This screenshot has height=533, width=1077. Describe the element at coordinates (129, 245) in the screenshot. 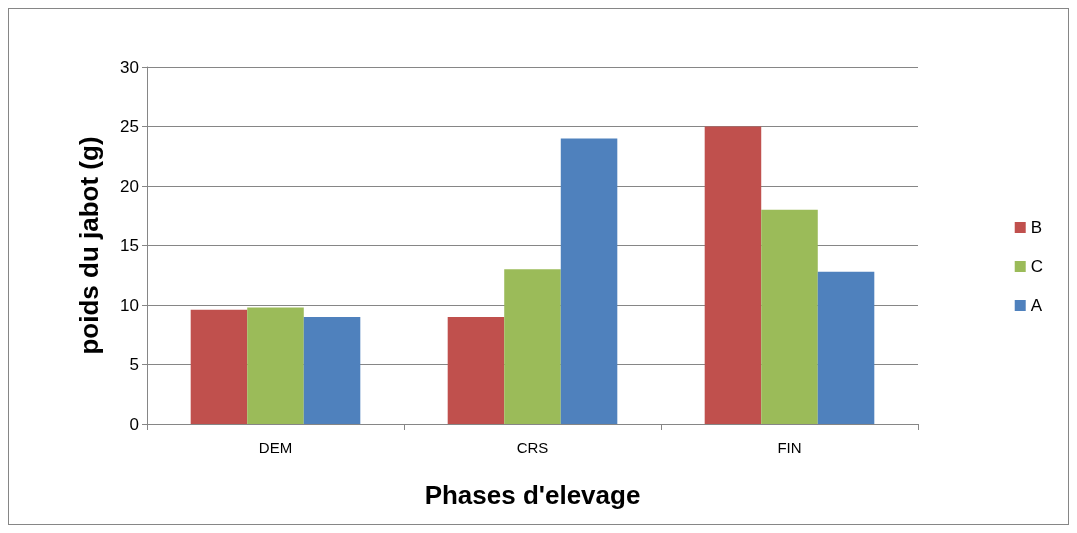

I see `y-tick-label: 15` at that location.